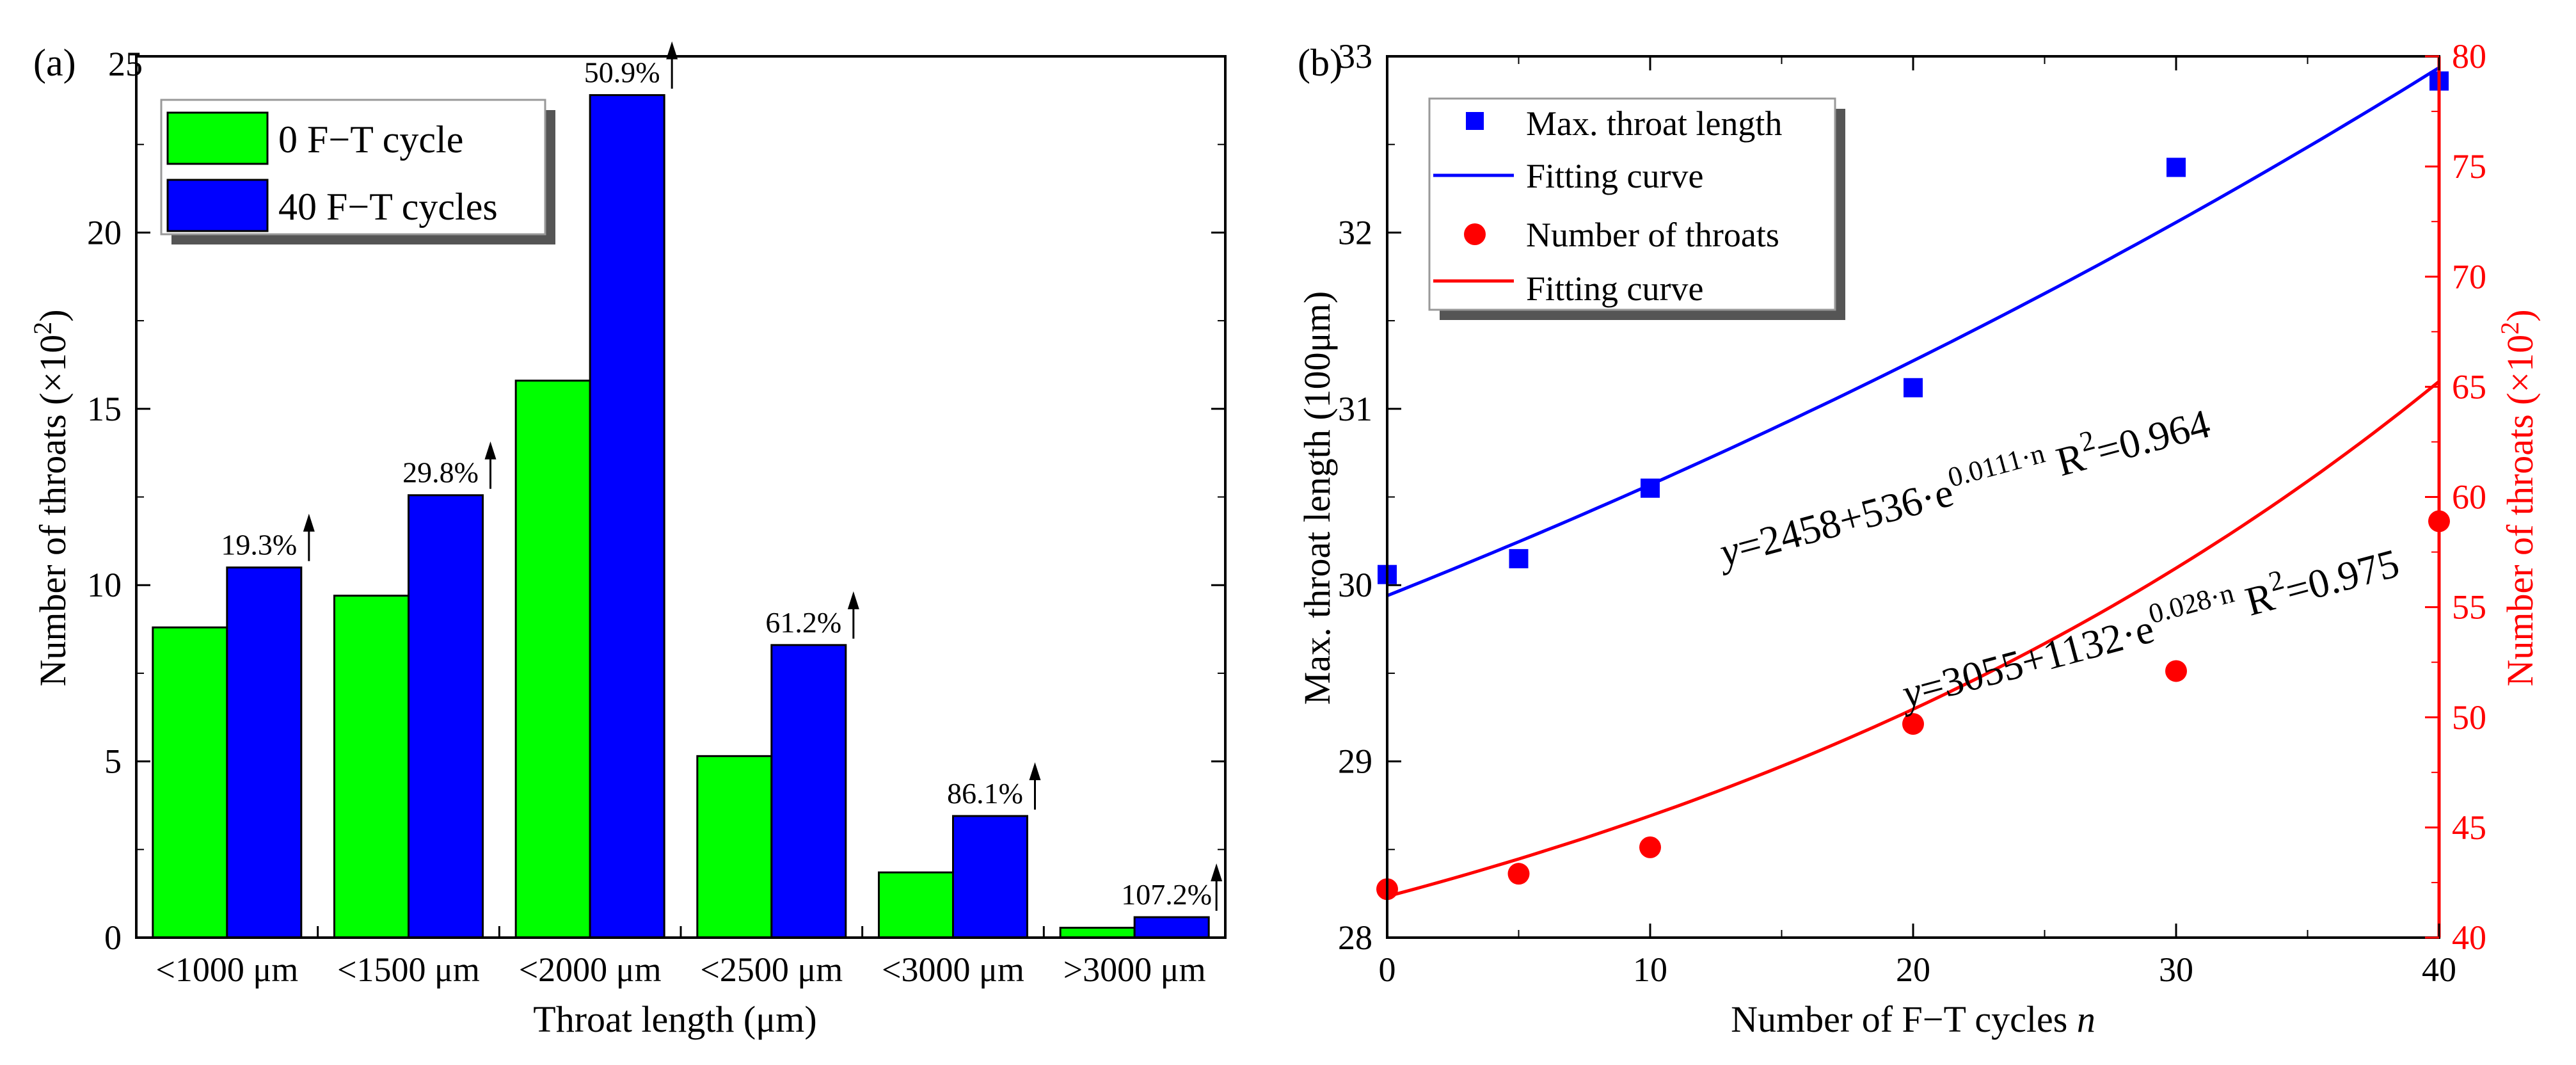  I want to click on x-tick-label-20: 20, so click(1913, 969).